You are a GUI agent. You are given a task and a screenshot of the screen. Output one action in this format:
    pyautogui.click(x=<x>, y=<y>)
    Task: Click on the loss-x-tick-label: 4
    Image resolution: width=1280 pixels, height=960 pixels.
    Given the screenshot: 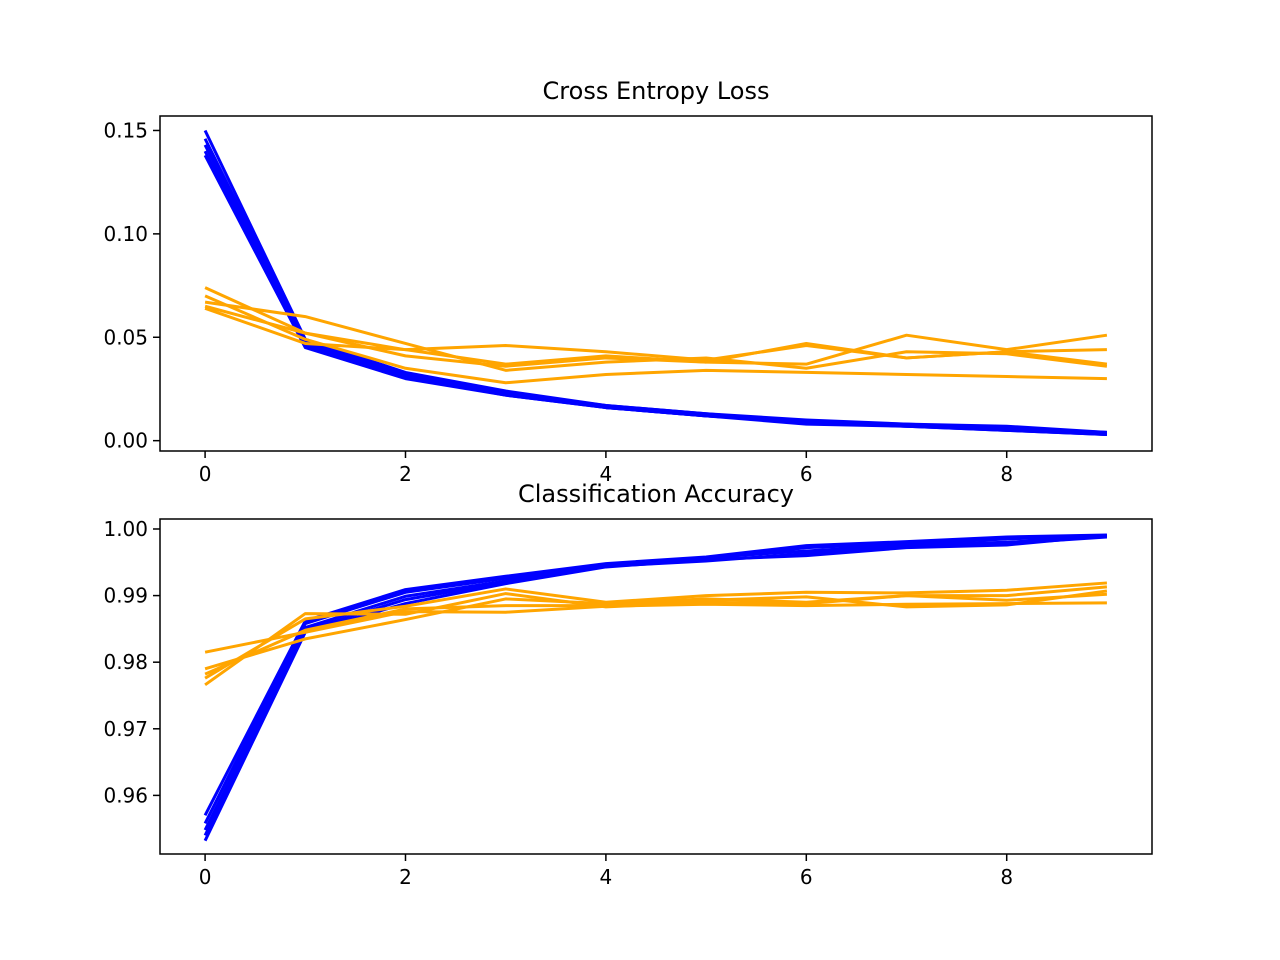 What is the action you would take?
    pyautogui.click(x=606, y=474)
    